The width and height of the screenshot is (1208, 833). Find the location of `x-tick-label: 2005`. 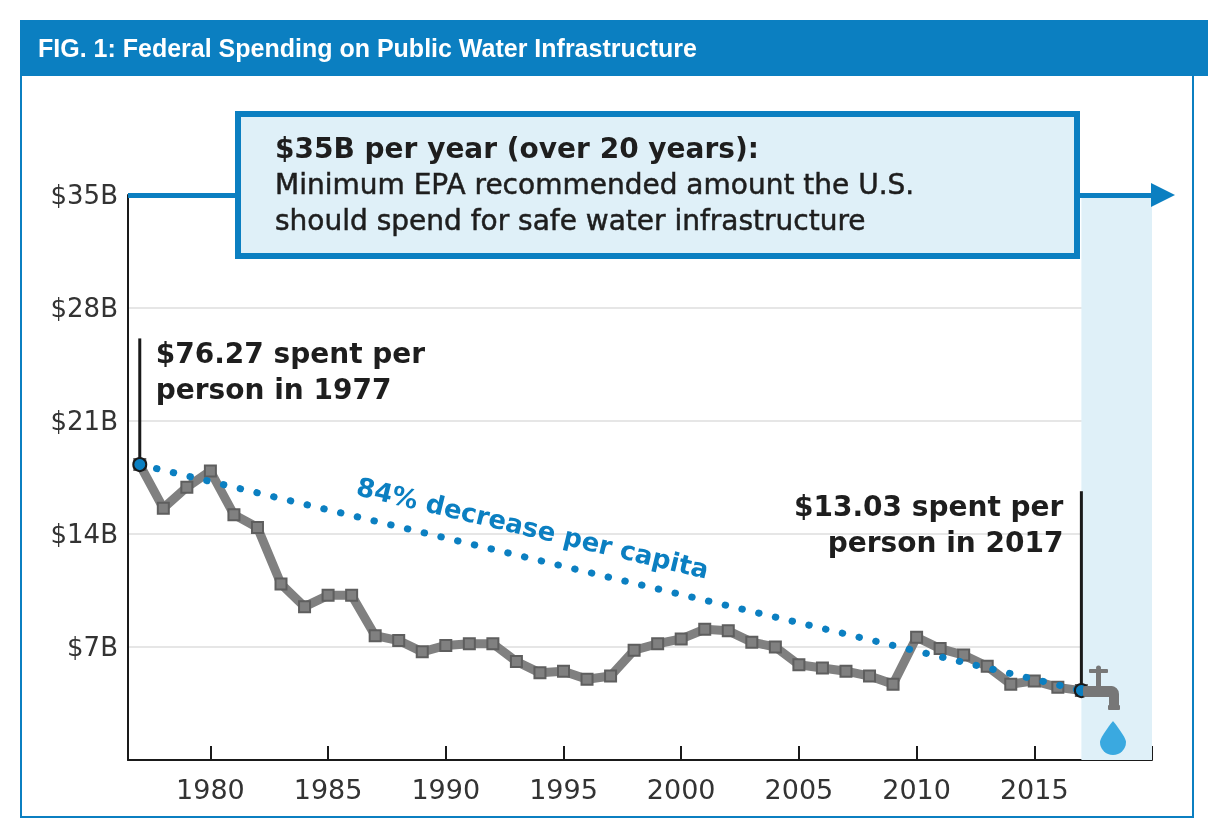

x-tick-label: 2005 is located at coordinates (799, 789).